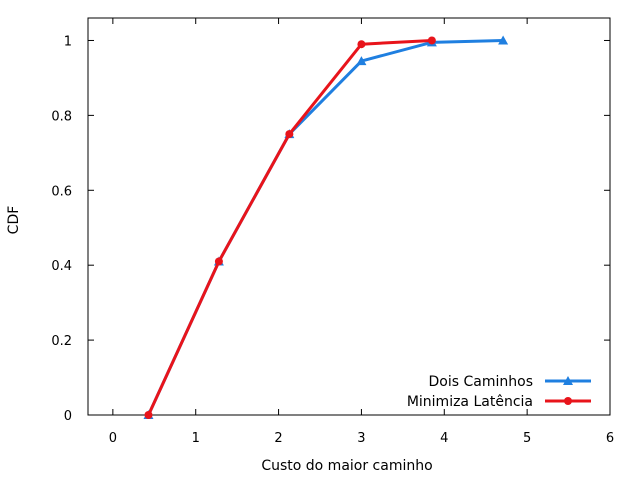 The image size is (640, 480). Describe the element at coordinates (14, 220) in the screenshot. I see `y-axis-label: CDF` at that location.